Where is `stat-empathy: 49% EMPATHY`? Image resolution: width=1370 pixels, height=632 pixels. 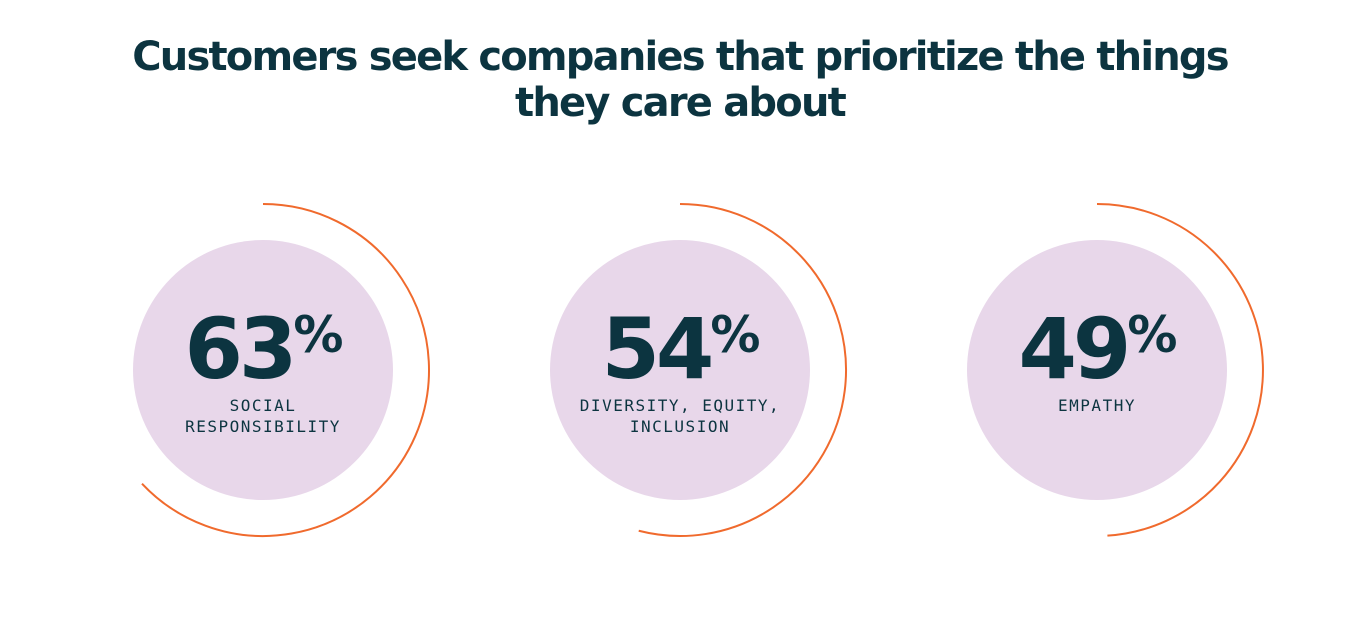
stat-empathy: 49% EMPATHY is located at coordinates (1137, 371).